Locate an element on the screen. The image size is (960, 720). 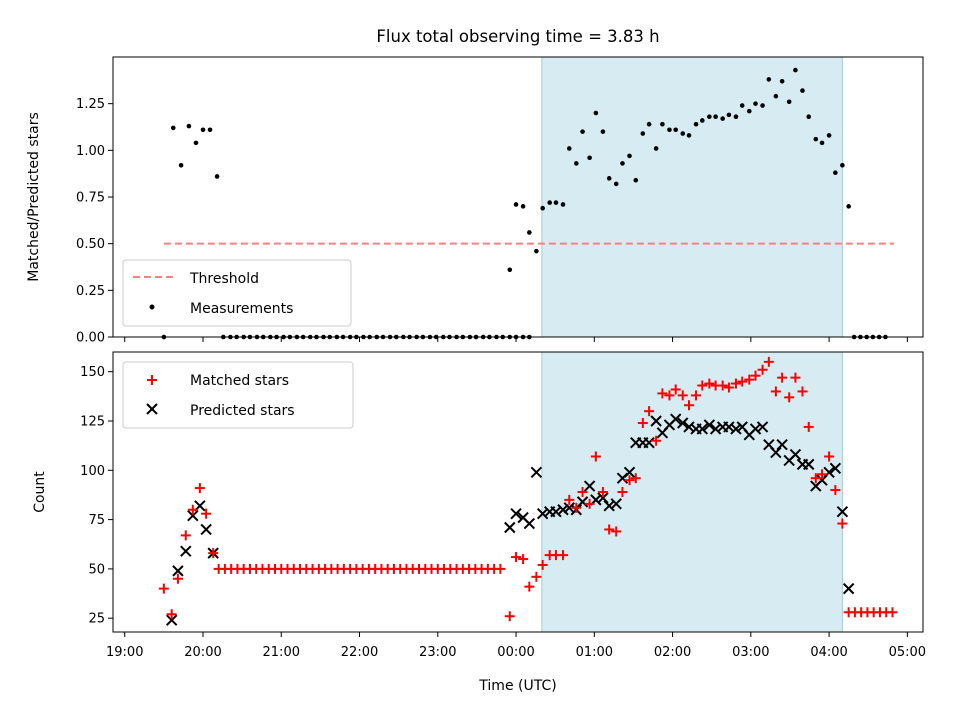
x-tick-label: 20:00 is located at coordinates (202, 652).